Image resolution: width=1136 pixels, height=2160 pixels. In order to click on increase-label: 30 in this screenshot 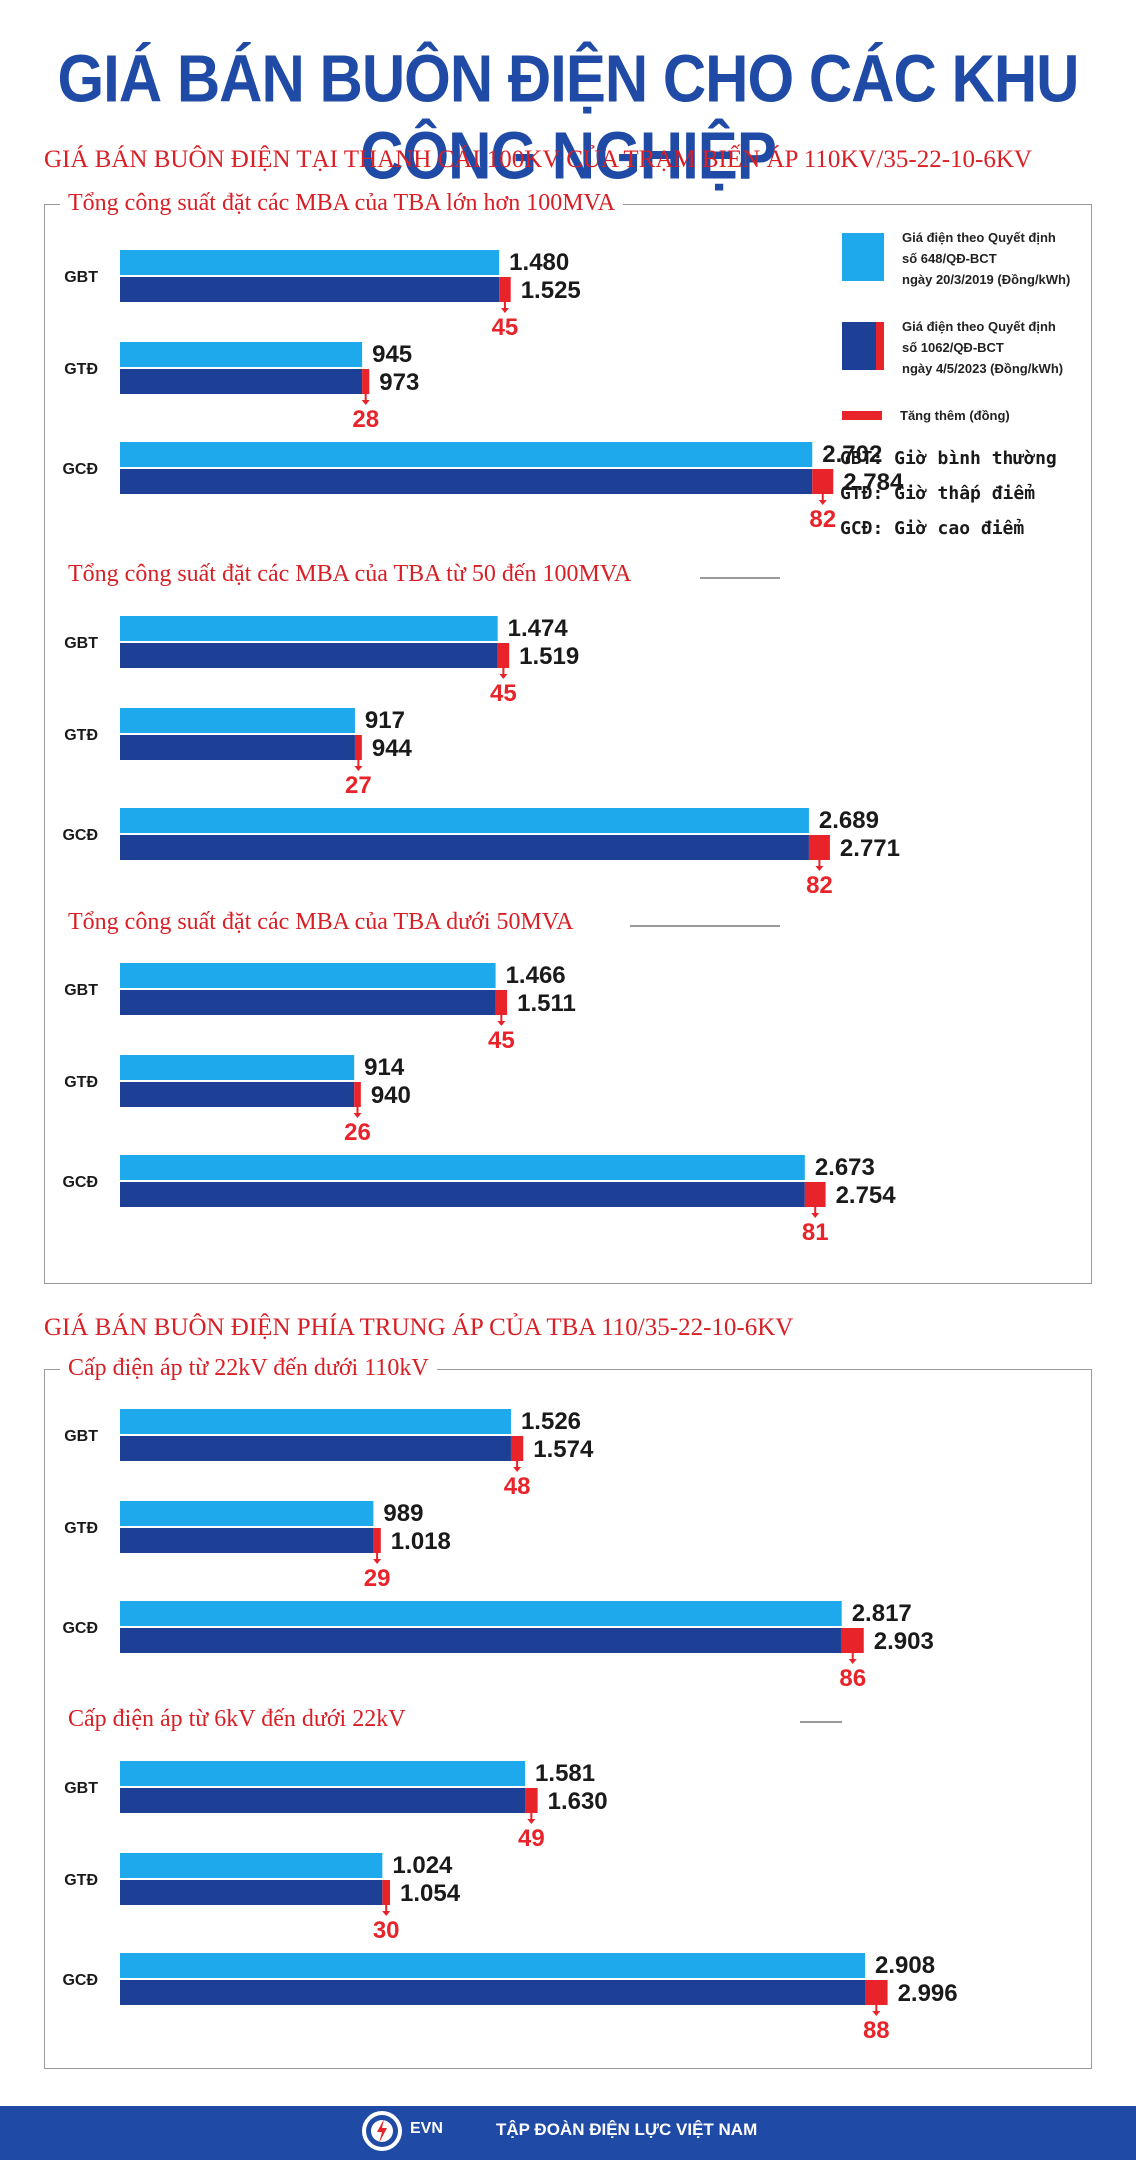, I will do `click(386, 1930)`.